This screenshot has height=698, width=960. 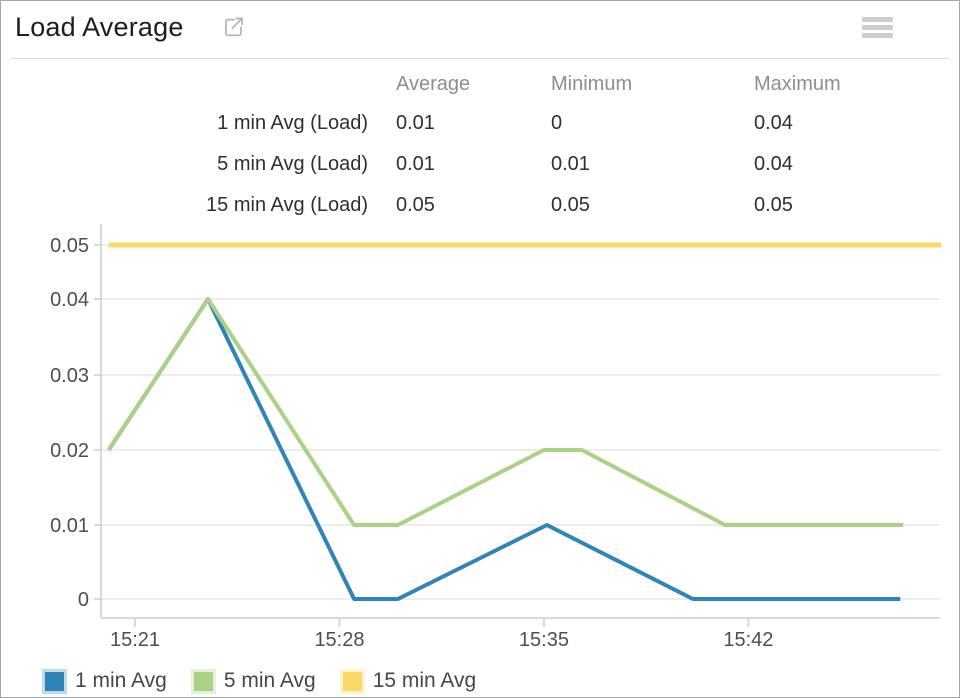 I want to click on column-header-minimum: Minimum, so click(x=592, y=84).